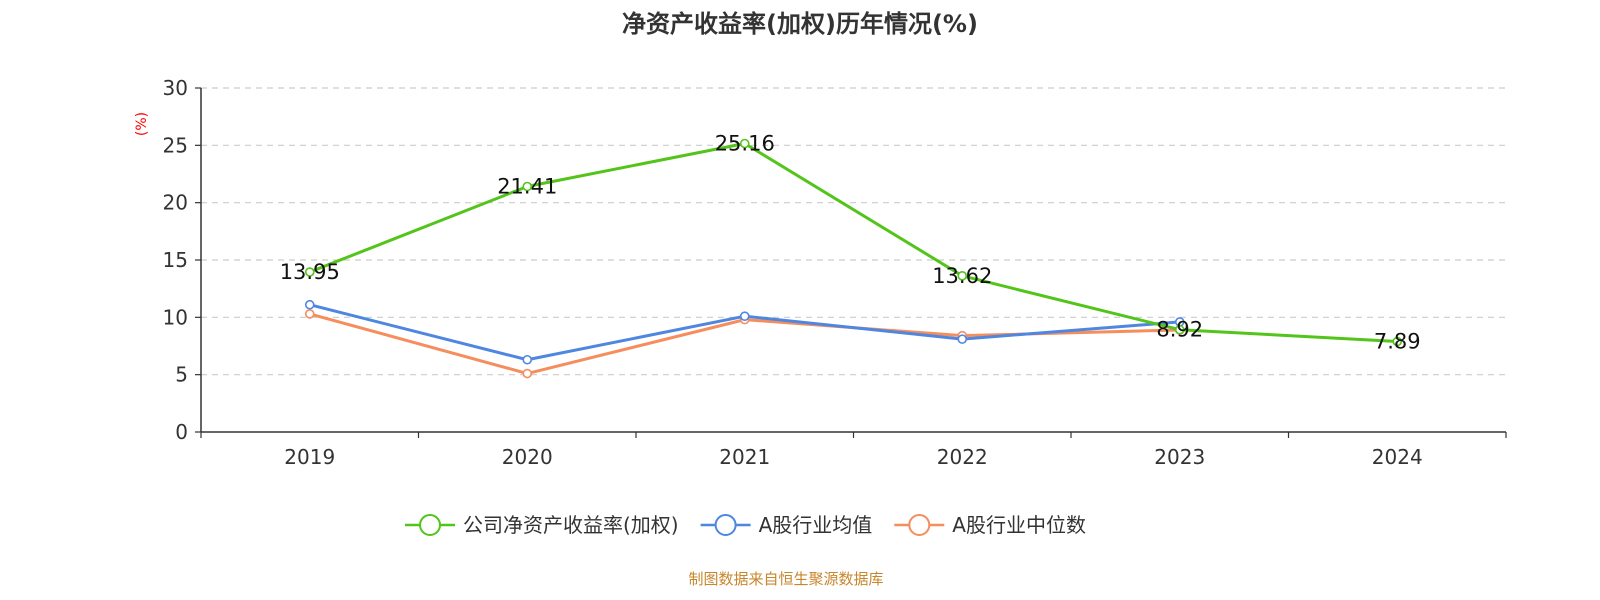 This screenshot has height=600, width=1600. I want to click on x-tick-label: 2021, so click(744, 457).